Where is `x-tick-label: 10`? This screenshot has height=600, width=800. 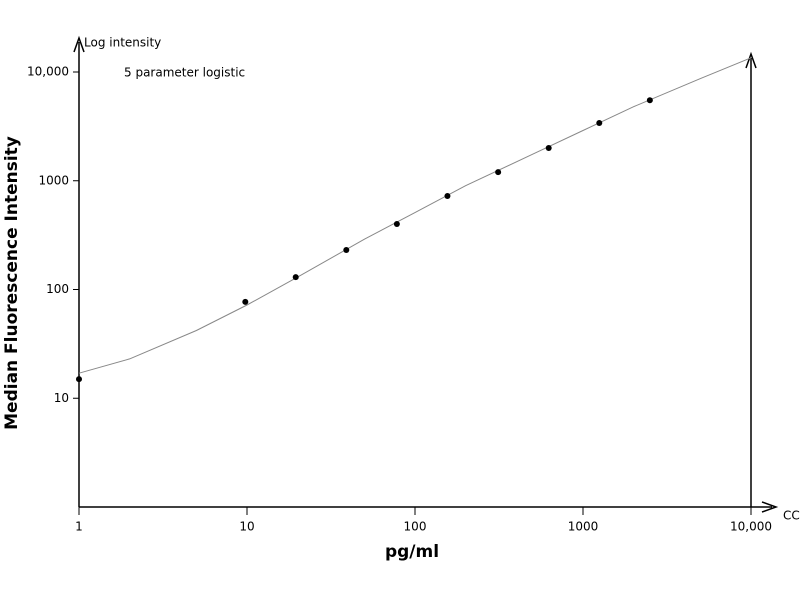
x-tick-label: 10 is located at coordinates (246, 527).